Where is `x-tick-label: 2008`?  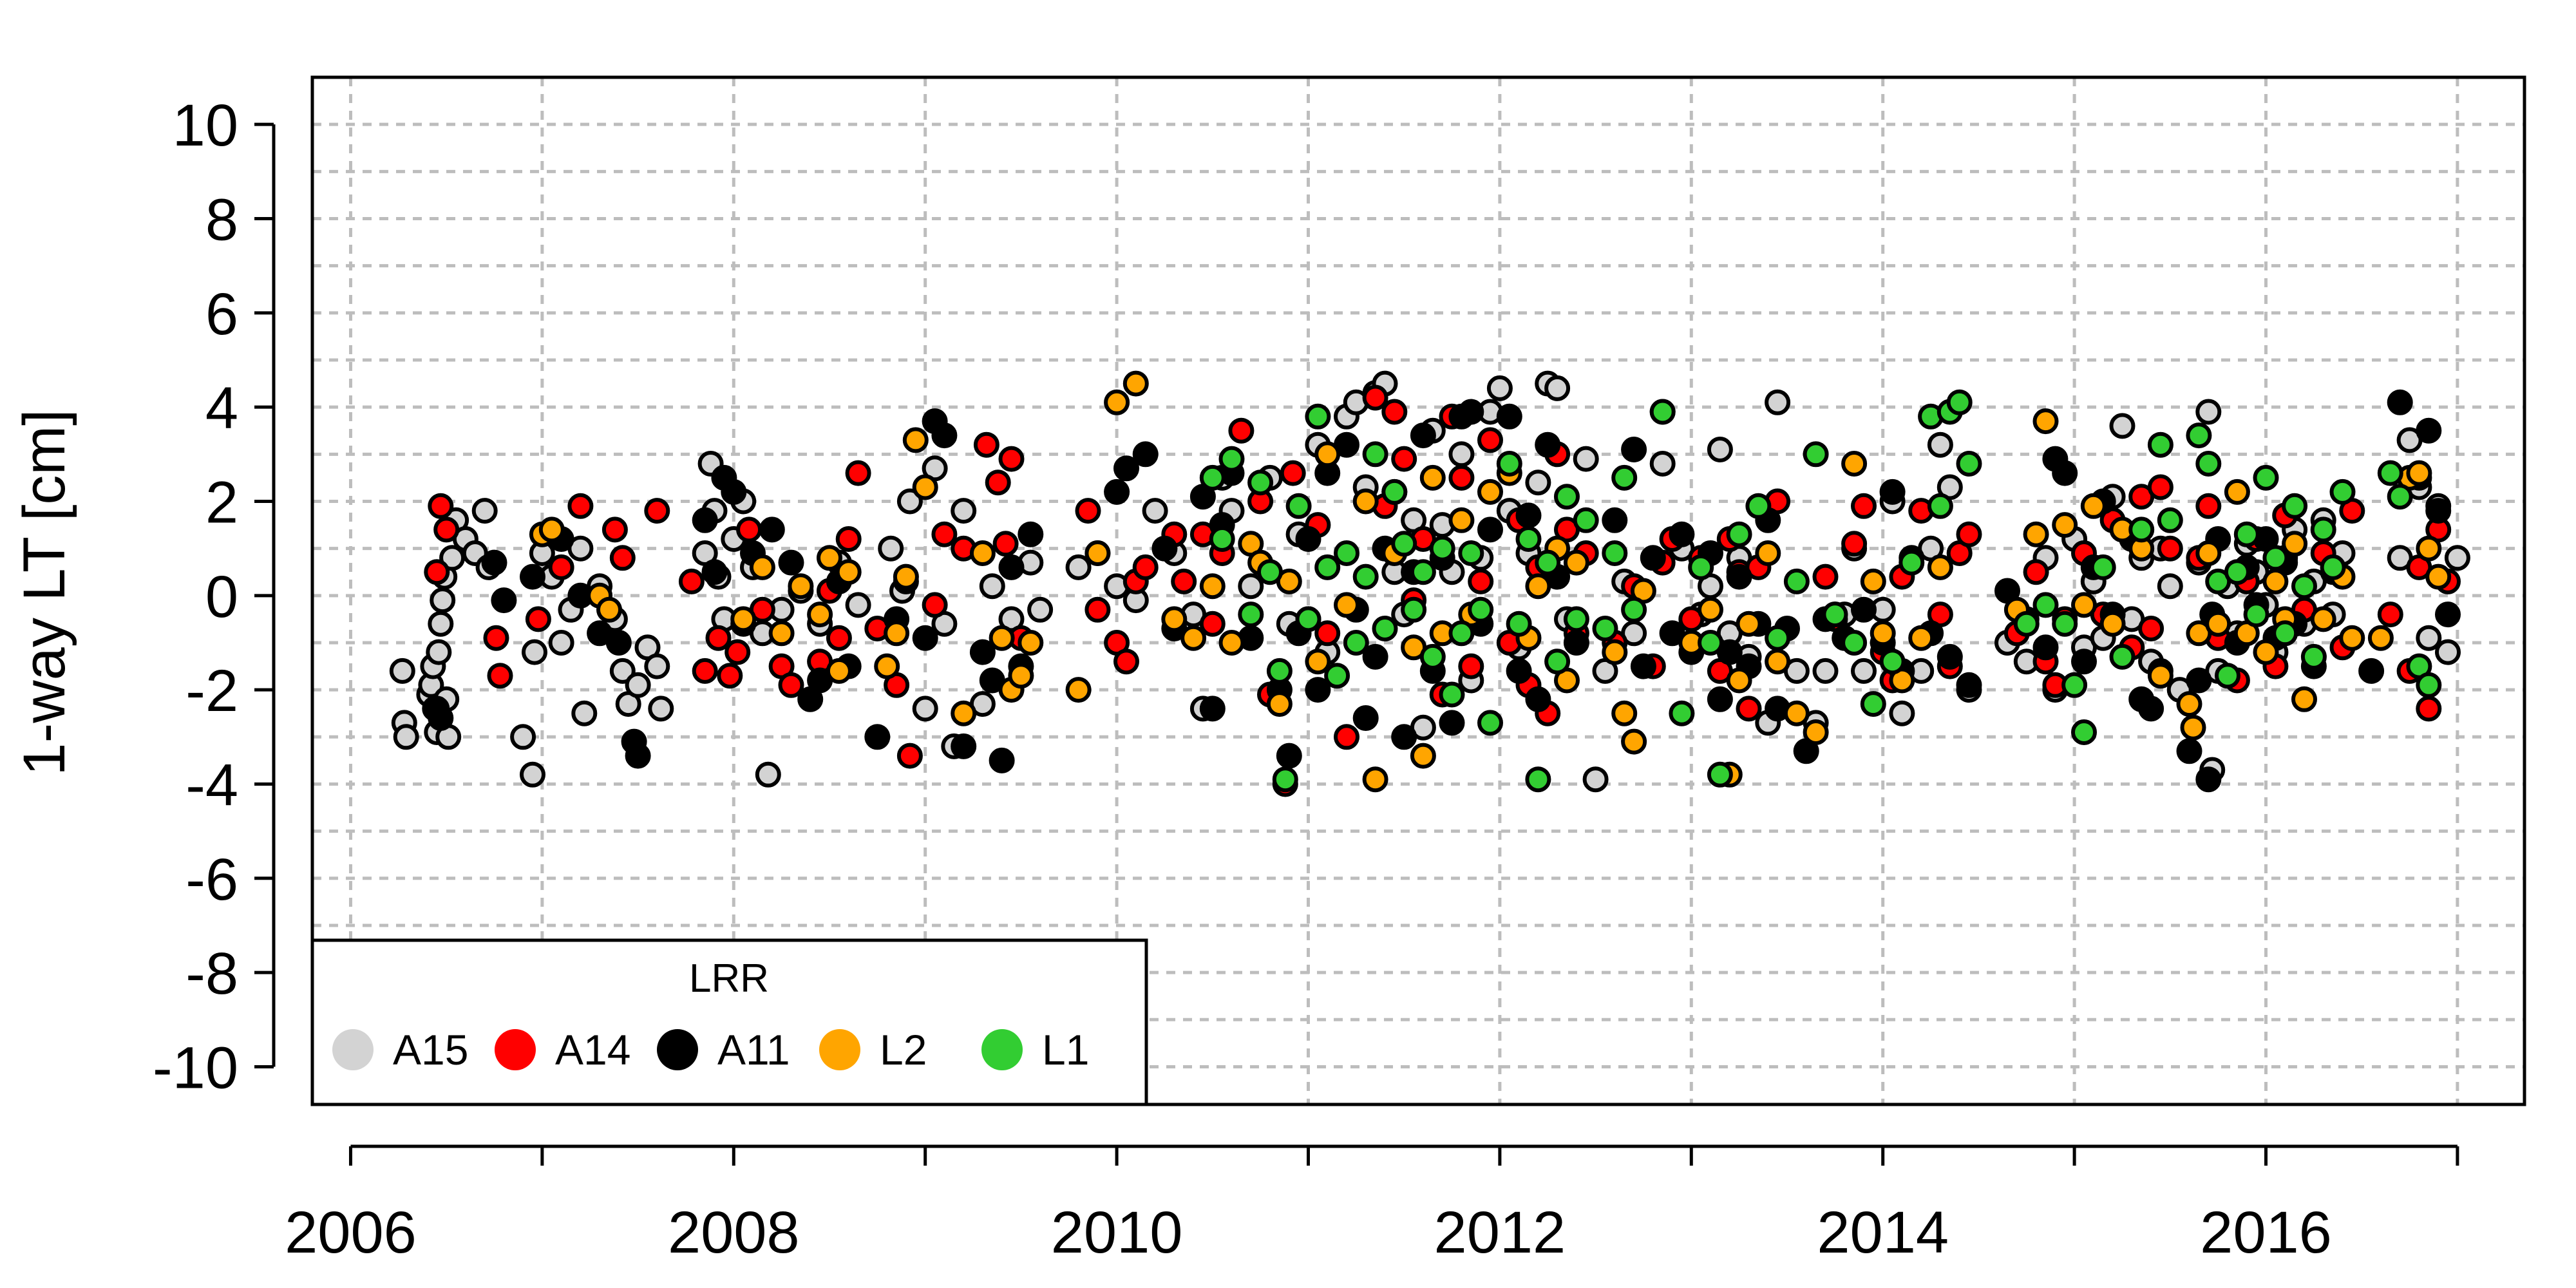 x-tick-label: 2008 is located at coordinates (734, 1232).